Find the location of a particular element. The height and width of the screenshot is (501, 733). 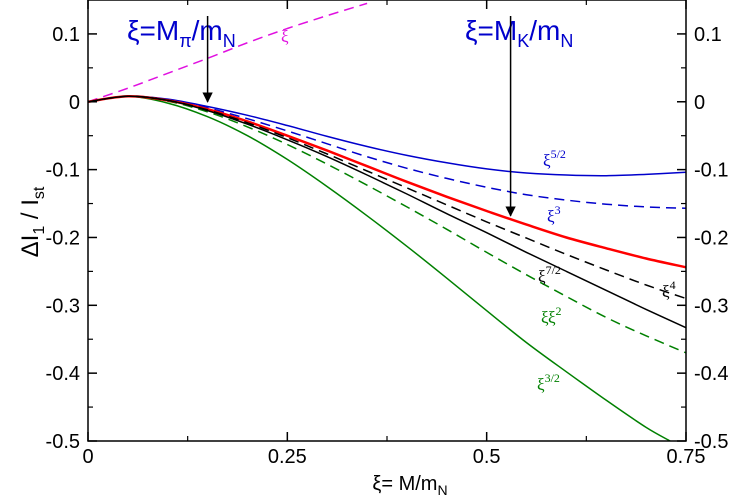

y-tick-label-right: -0.3 is located at coordinates (711, 306).